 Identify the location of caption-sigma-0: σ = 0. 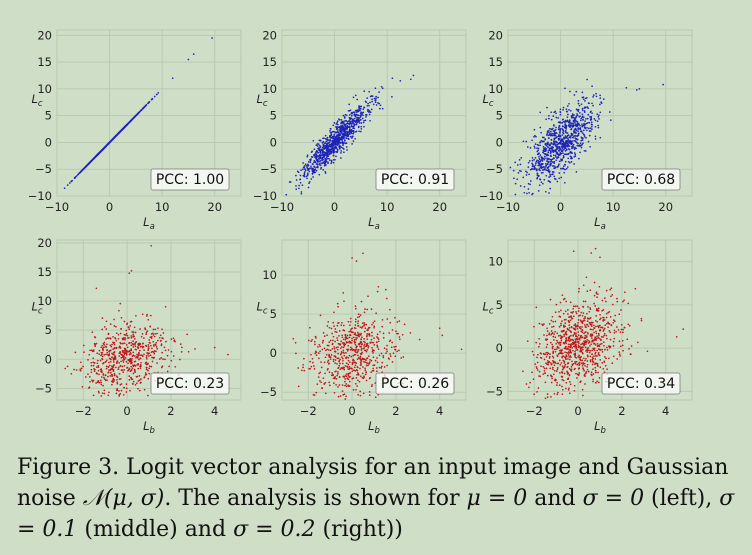
(613, 498).